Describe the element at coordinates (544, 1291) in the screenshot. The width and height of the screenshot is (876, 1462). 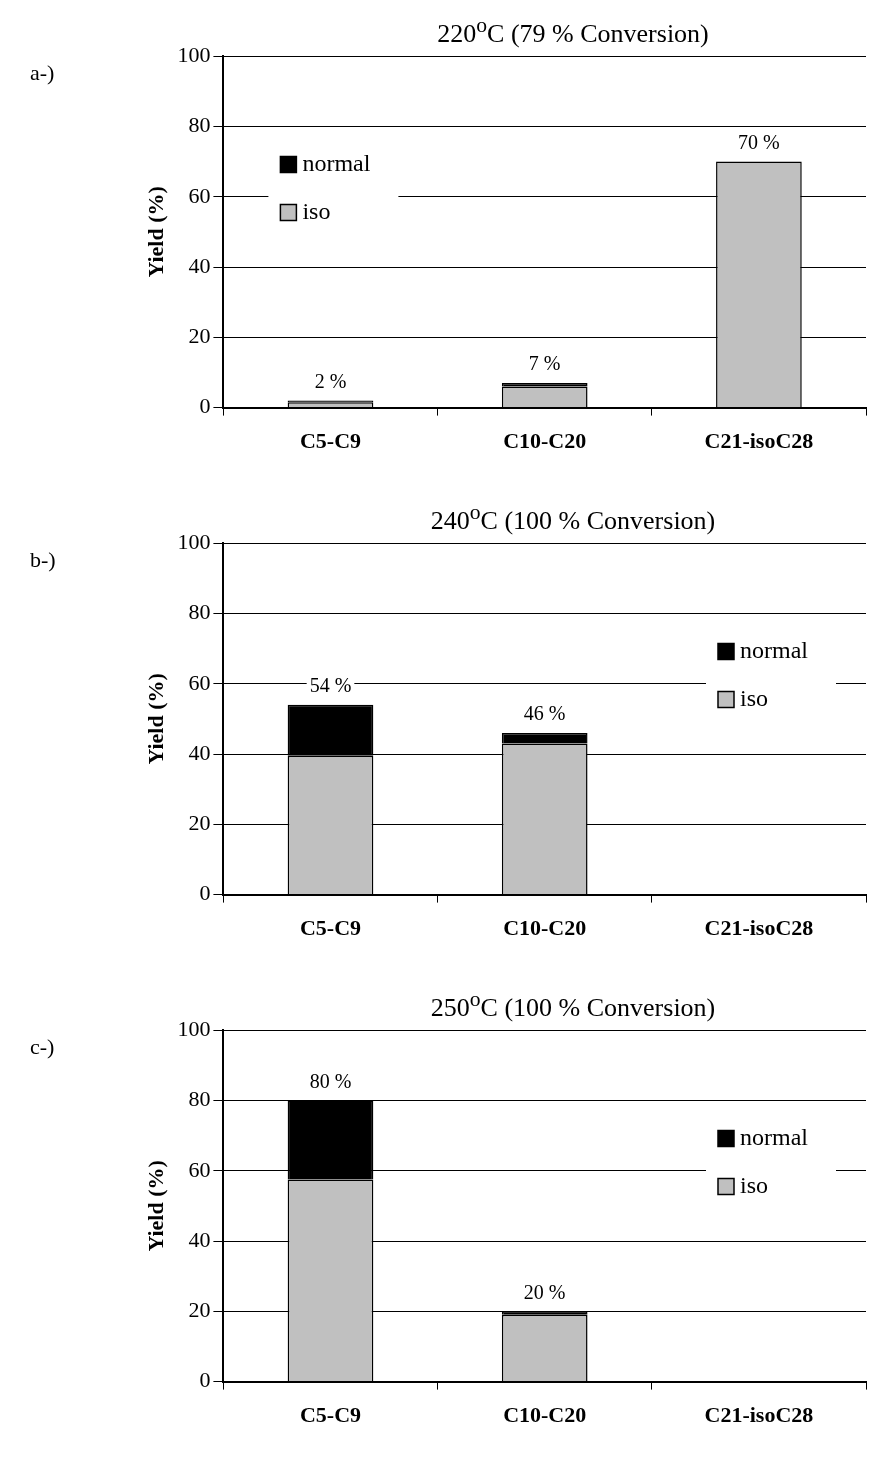
I see `total-label: 20 %` at that location.